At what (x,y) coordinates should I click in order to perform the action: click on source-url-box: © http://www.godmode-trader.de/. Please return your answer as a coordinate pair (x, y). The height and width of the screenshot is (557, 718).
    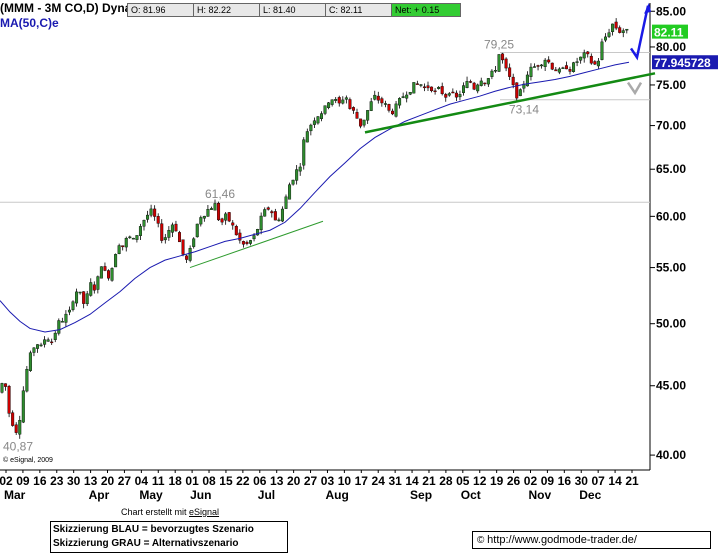
    Looking at the image, I should click on (591, 540).